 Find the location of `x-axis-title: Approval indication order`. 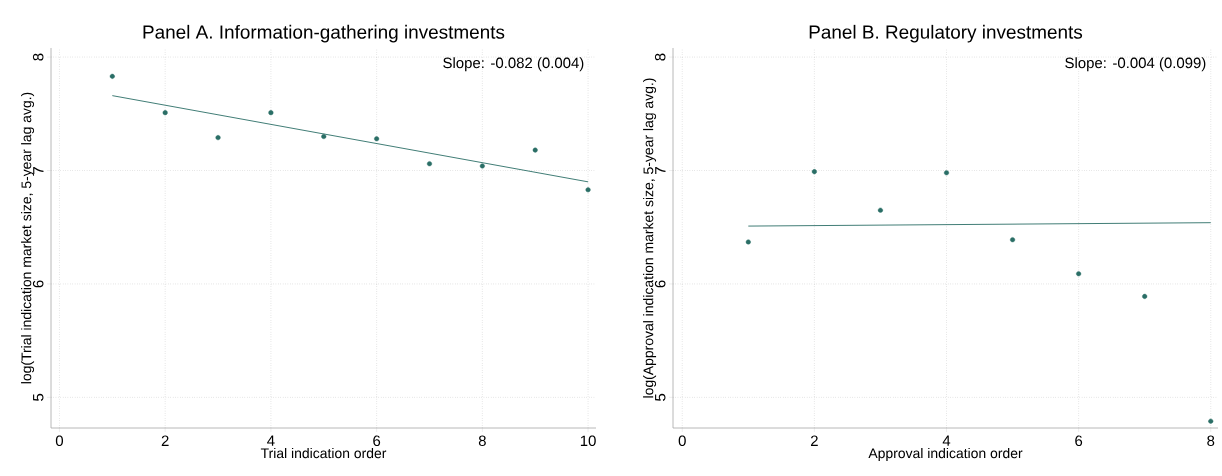

x-axis-title: Approval indication order is located at coordinates (945, 454).